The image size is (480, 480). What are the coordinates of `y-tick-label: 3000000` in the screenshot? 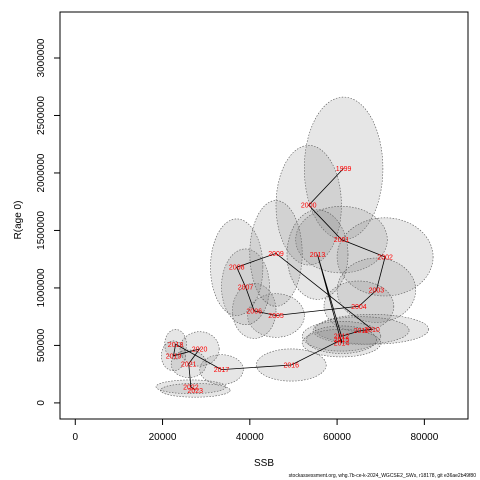 It's located at (41, 57).